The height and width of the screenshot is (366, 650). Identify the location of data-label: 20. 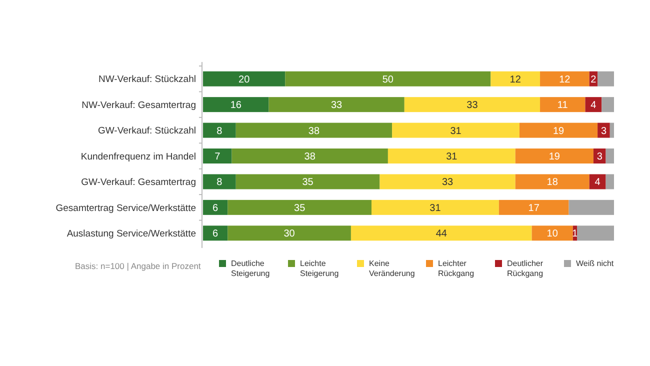
(244, 80).